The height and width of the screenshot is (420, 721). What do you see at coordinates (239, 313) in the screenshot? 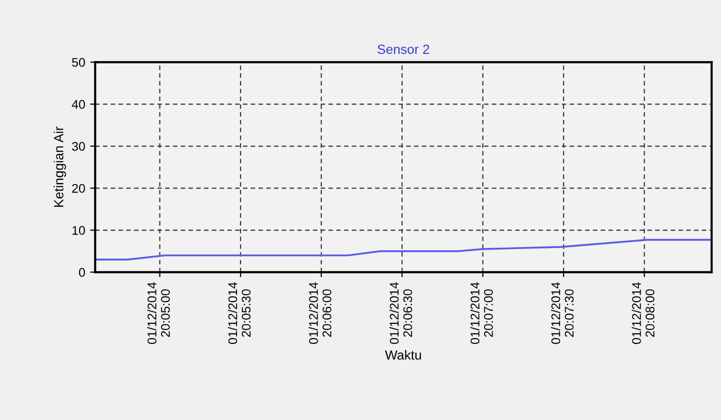
I see `x-tick-label: 01/12/2014 20:05:30` at bounding box center [239, 313].